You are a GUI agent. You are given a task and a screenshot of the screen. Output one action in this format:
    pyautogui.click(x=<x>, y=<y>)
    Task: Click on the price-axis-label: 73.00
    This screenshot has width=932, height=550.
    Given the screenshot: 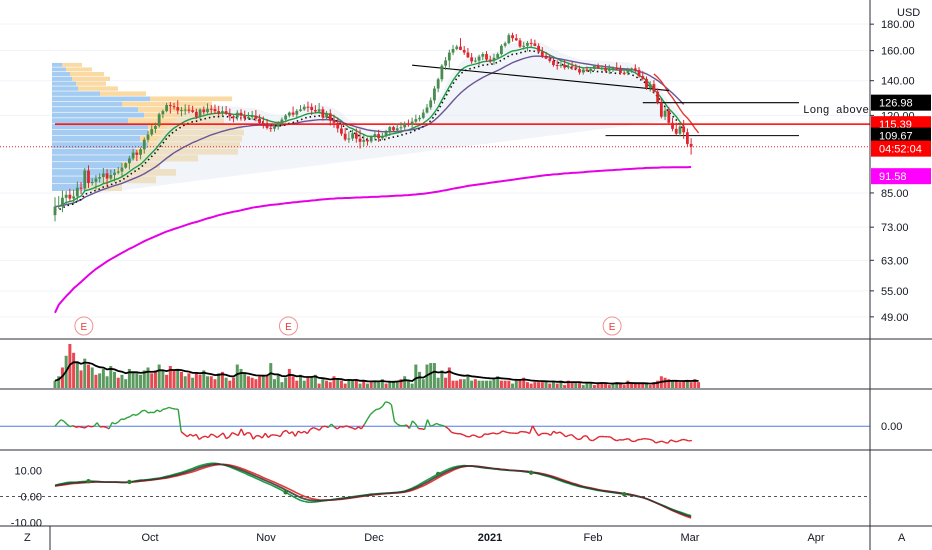 What is the action you would take?
    pyautogui.click(x=895, y=228)
    